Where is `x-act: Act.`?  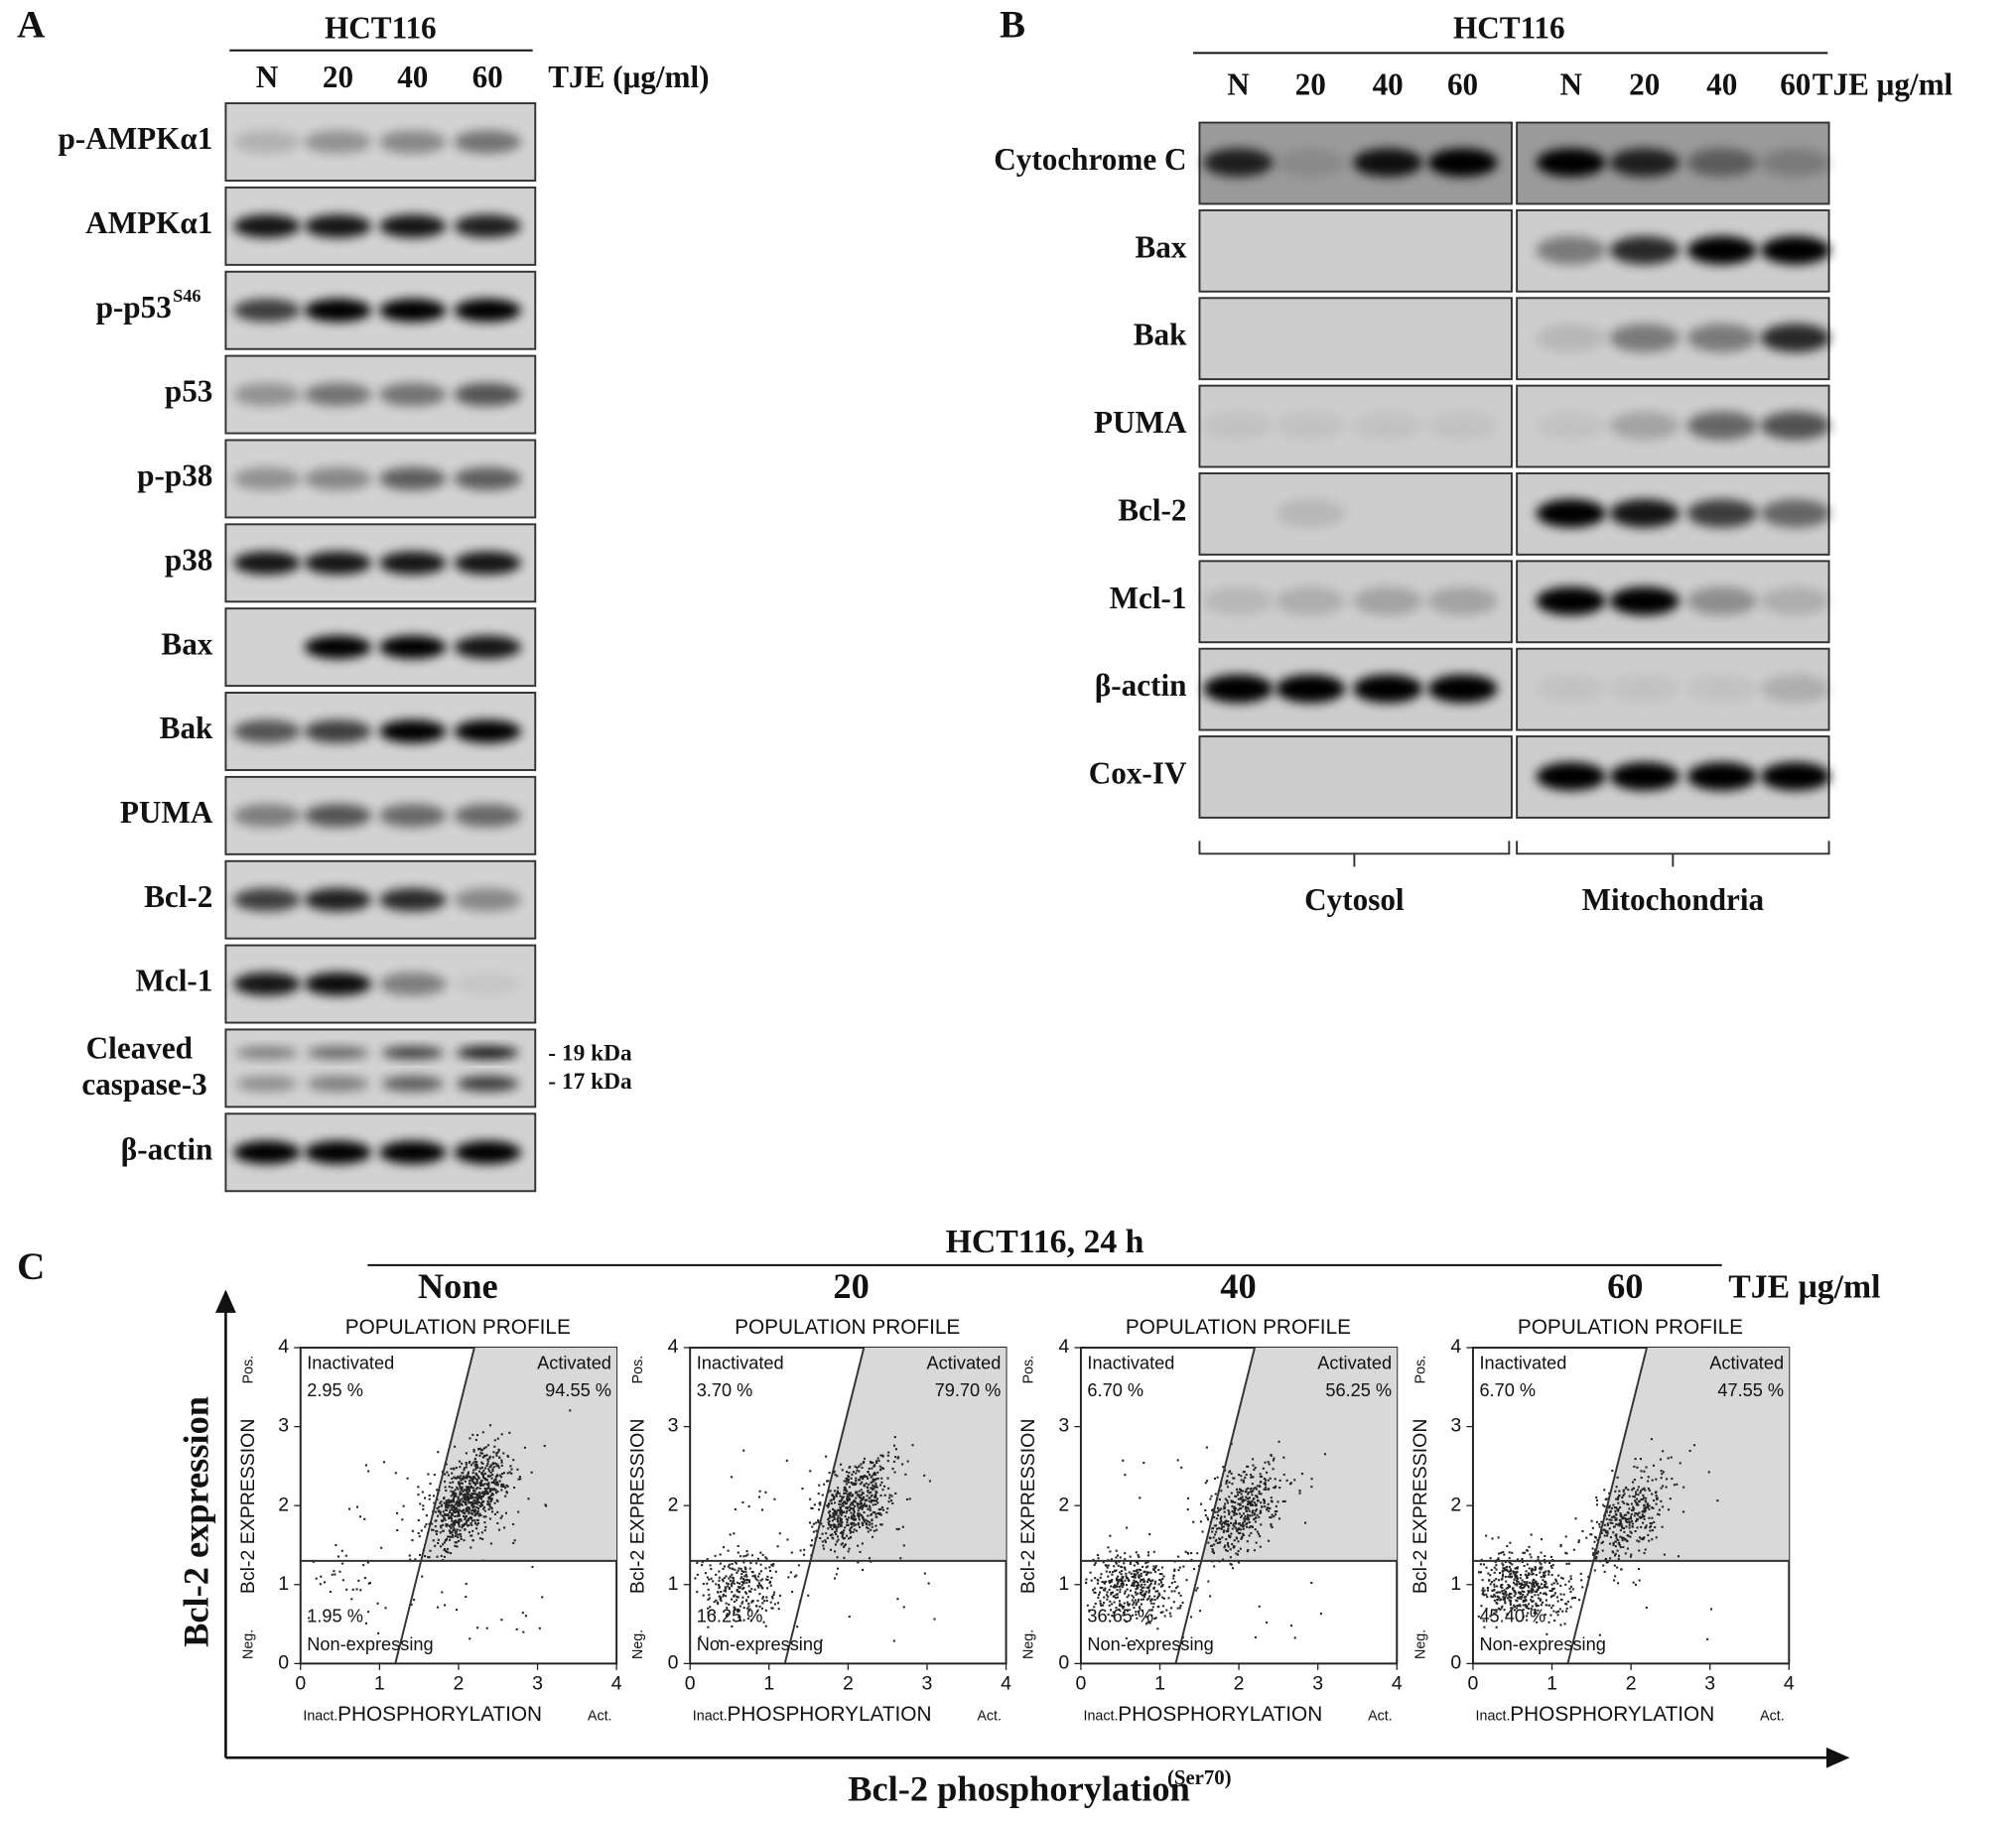
x-act: Act. is located at coordinates (1773, 1716).